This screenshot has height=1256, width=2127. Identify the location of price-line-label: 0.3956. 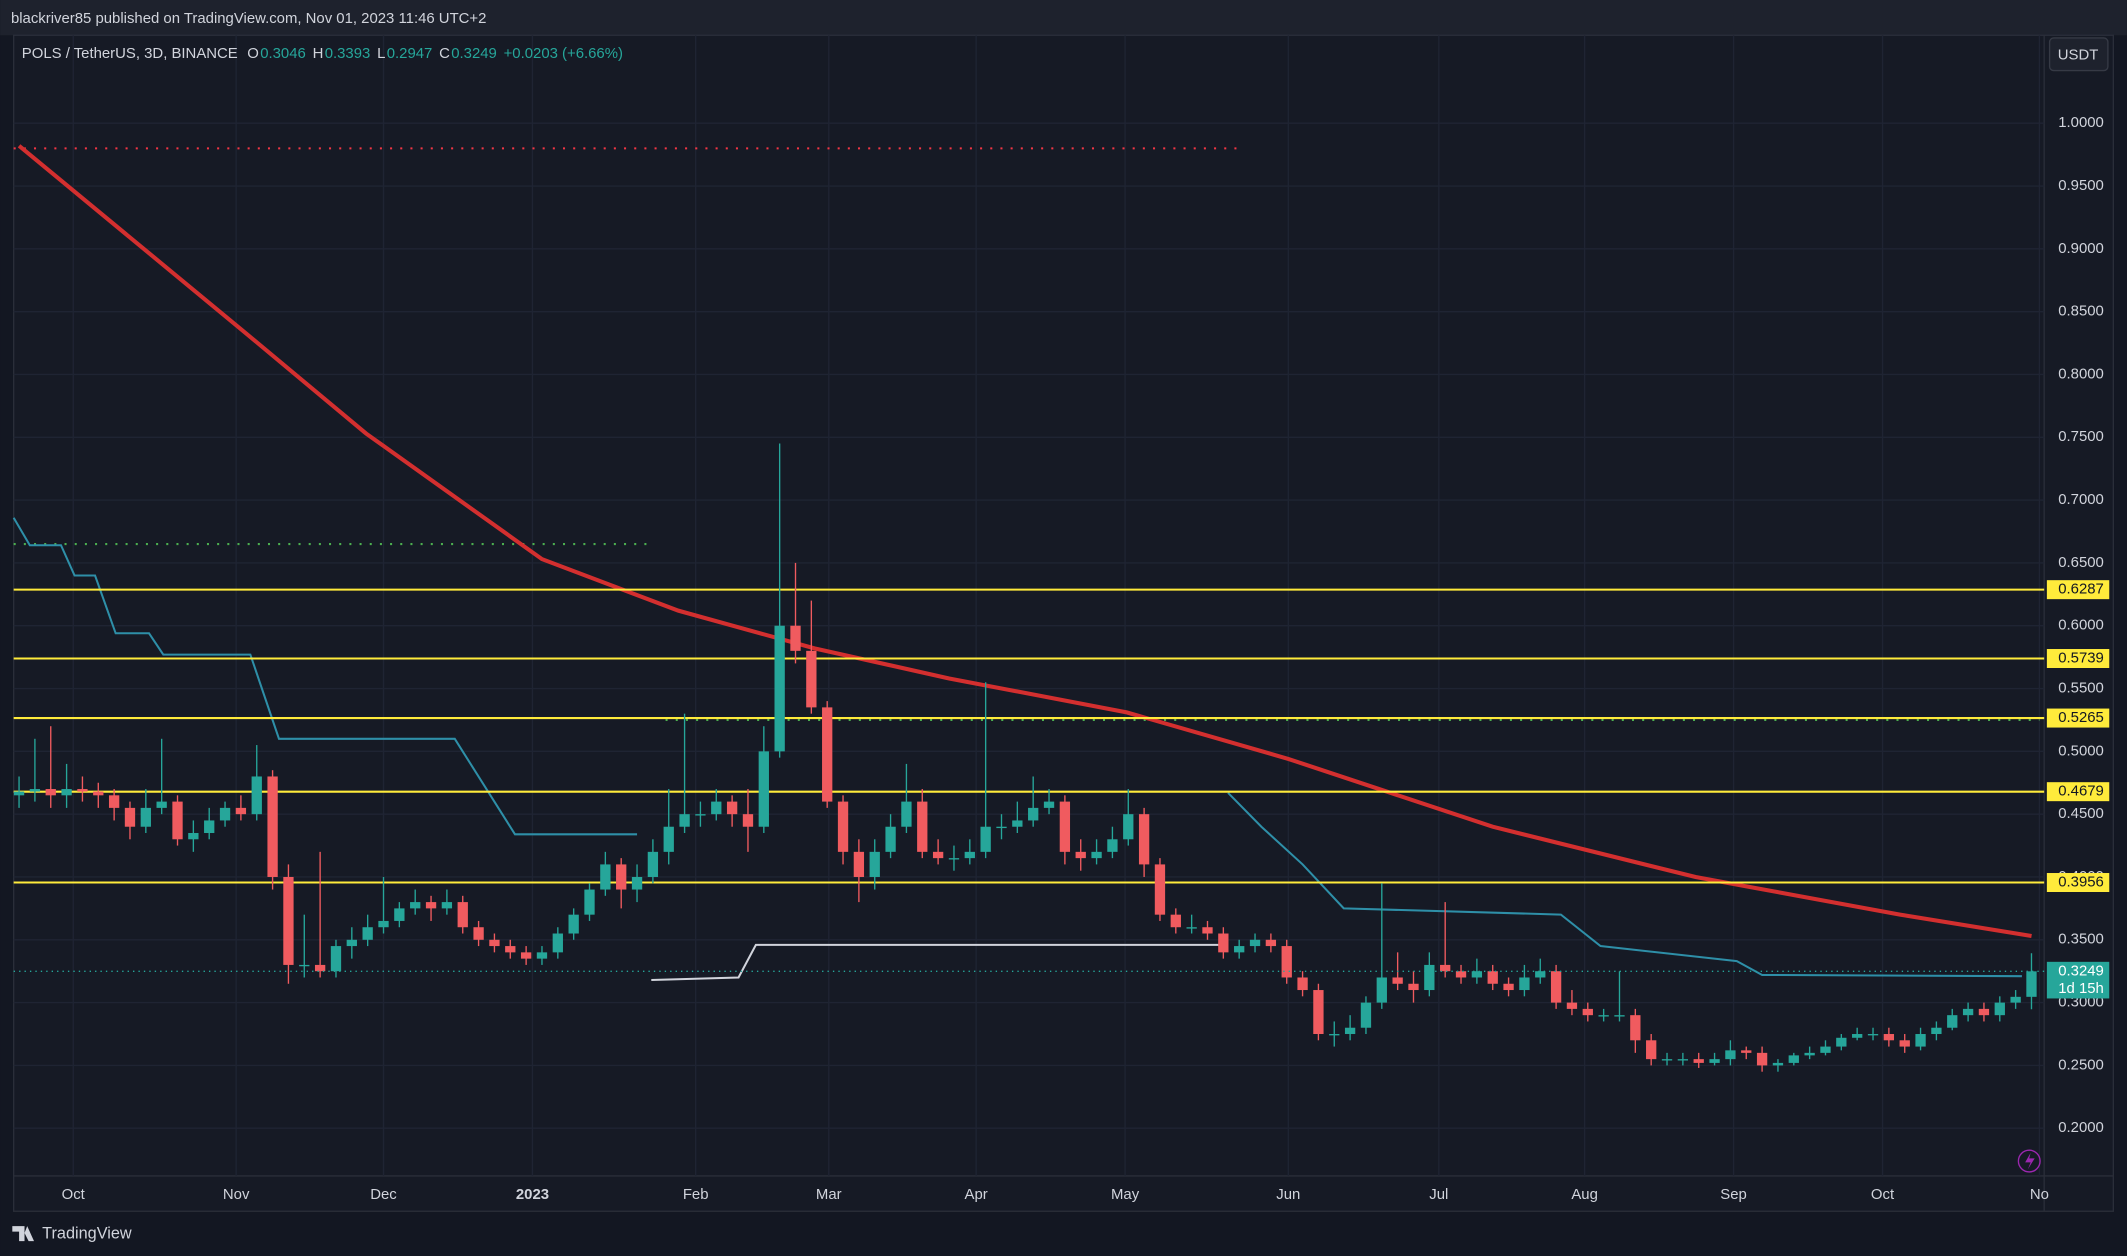
(2081, 881).